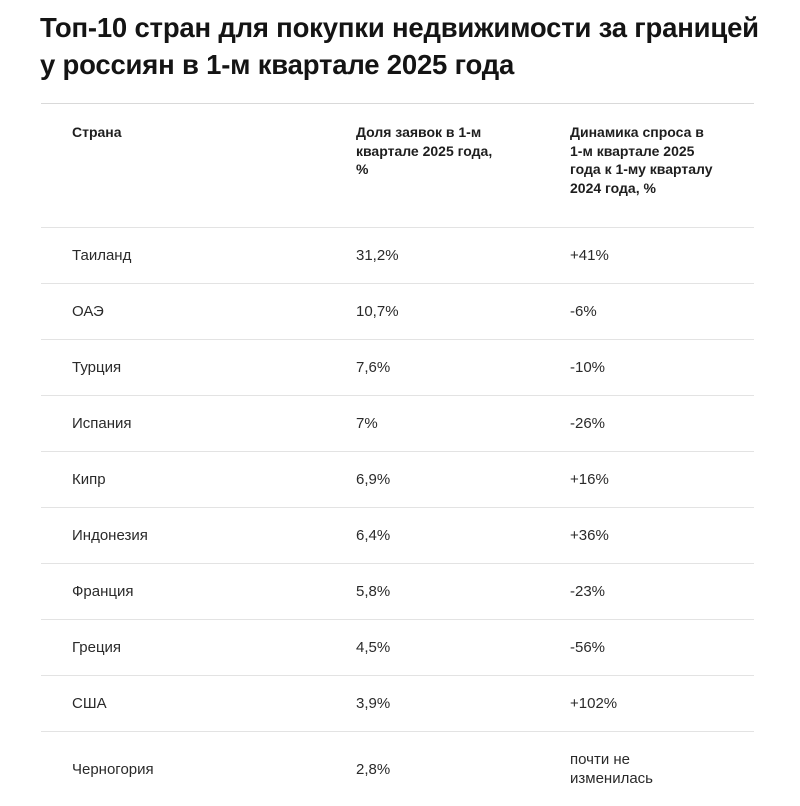 This screenshot has width=800, height=806. I want to click on cell-dynamics: -10%, so click(588, 367).